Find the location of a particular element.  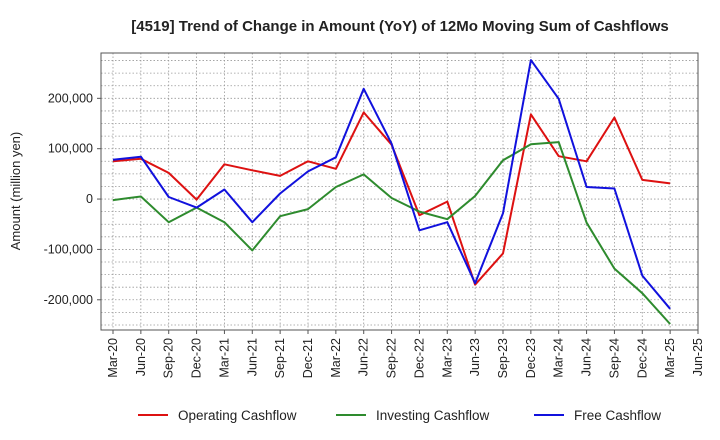

x-tick-label: Mar-22 is located at coordinates (336, 358).